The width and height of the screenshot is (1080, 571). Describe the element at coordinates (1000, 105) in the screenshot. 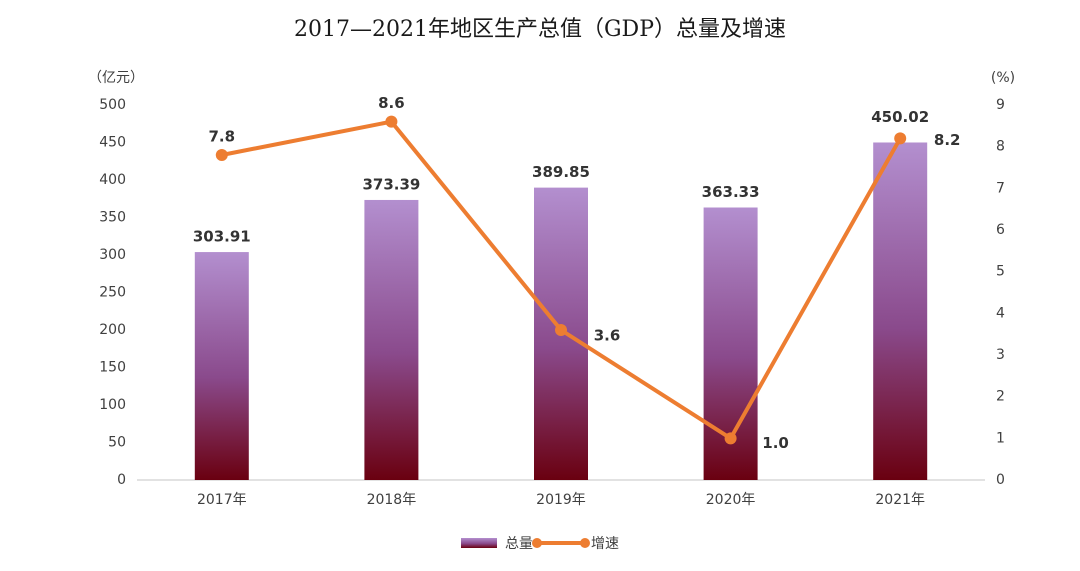

I see `y2-tick-label: 9` at that location.